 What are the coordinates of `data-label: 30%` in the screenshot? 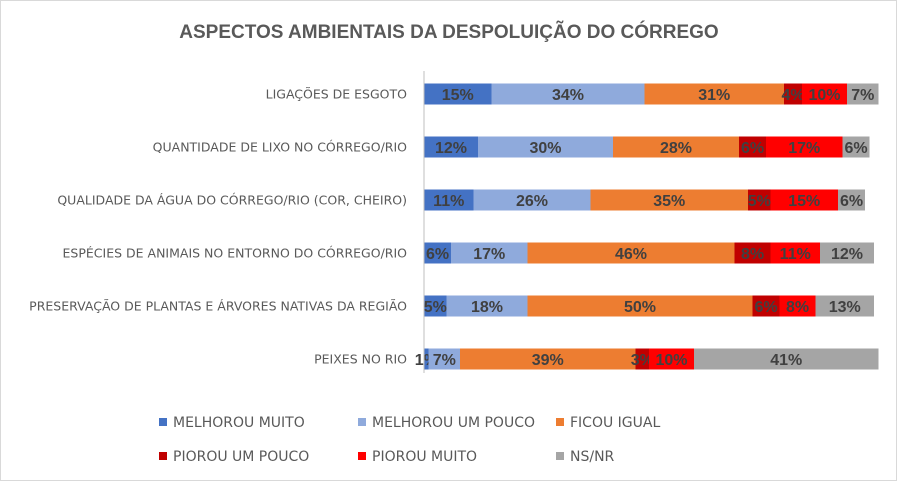 It's located at (545, 148).